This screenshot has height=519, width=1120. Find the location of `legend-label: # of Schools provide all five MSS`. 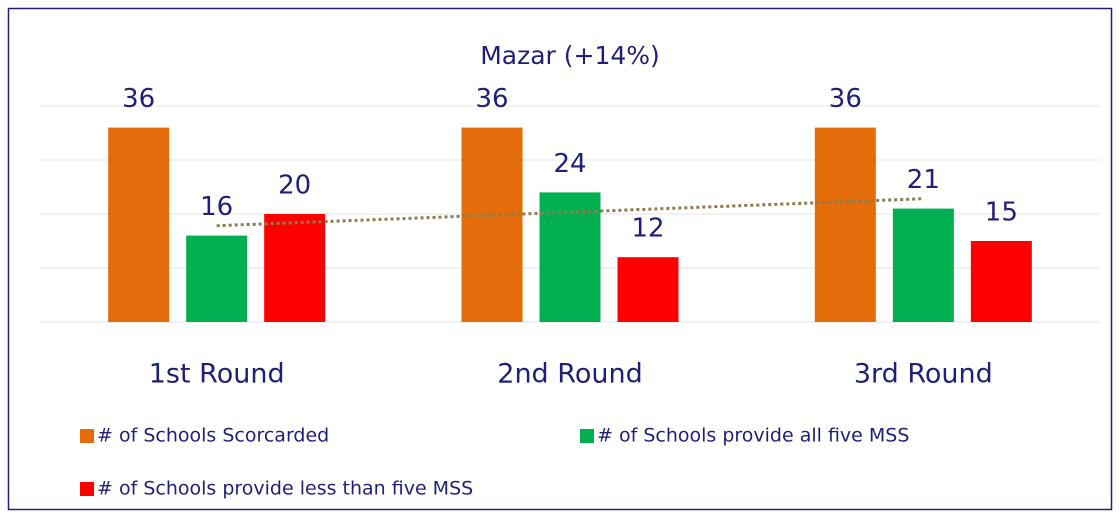

legend-label: # of Schools provide all five MSS is located at coordinates (753, 436).